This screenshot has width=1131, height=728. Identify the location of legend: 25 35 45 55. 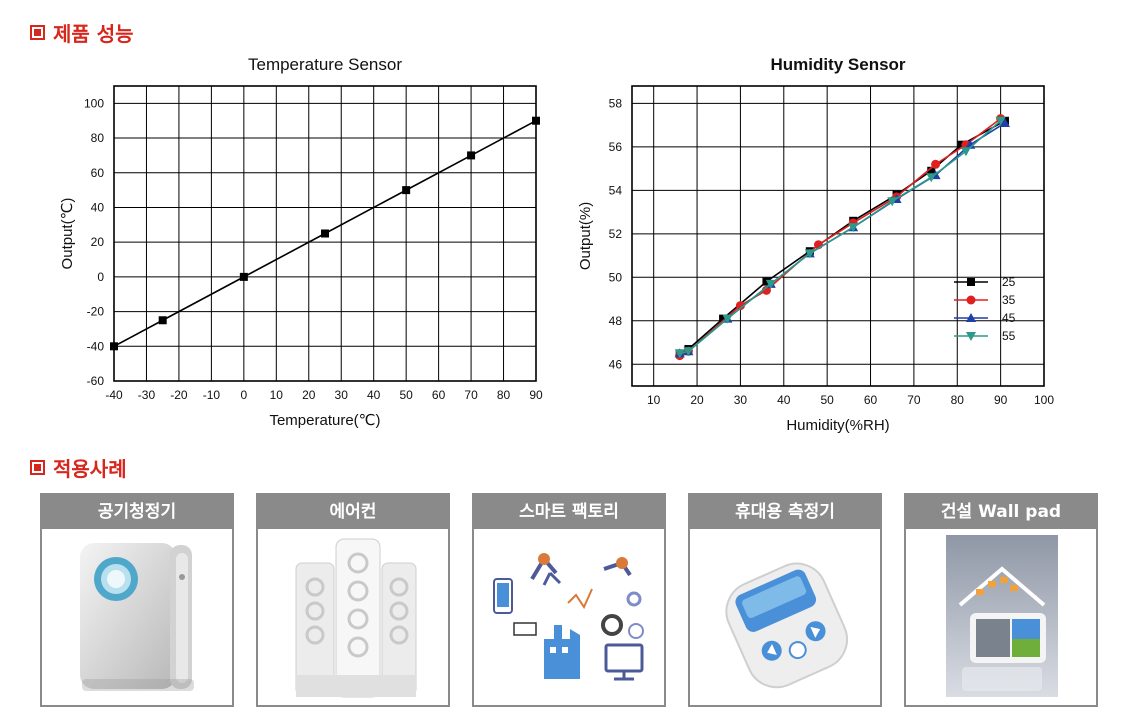
(985, 309).